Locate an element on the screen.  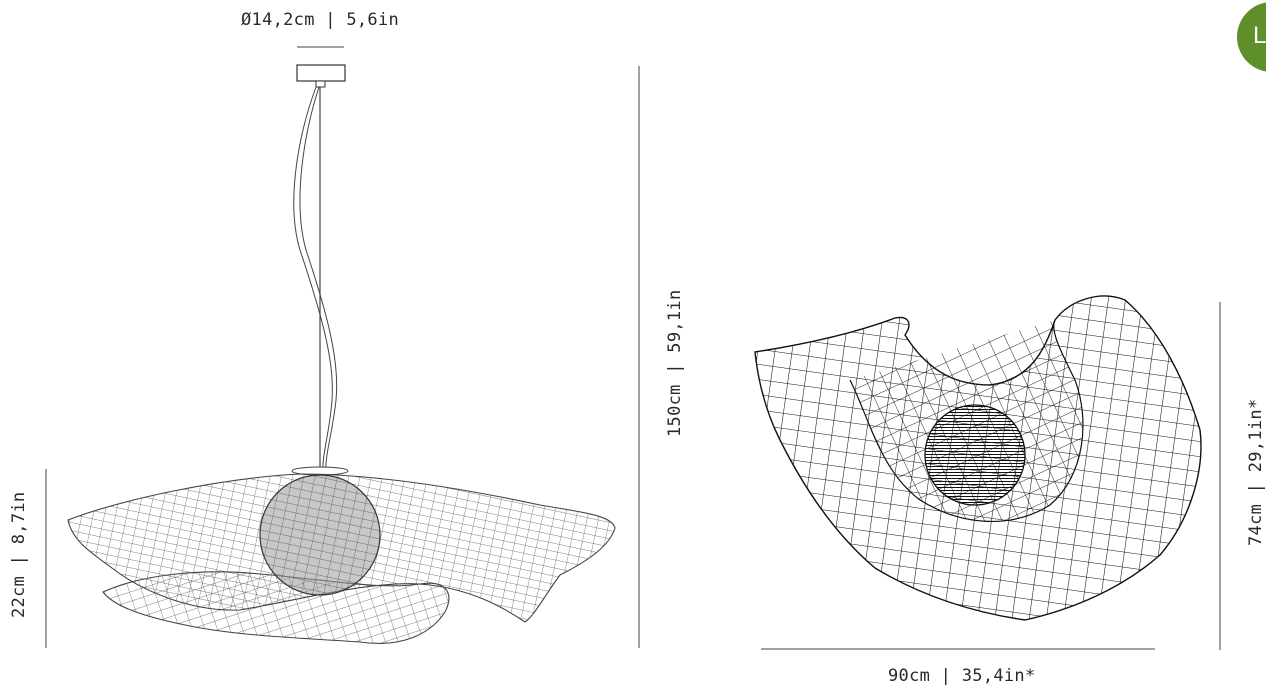
shade-height-label: 22cm | 8,7in is located at coordinates (19, 554).